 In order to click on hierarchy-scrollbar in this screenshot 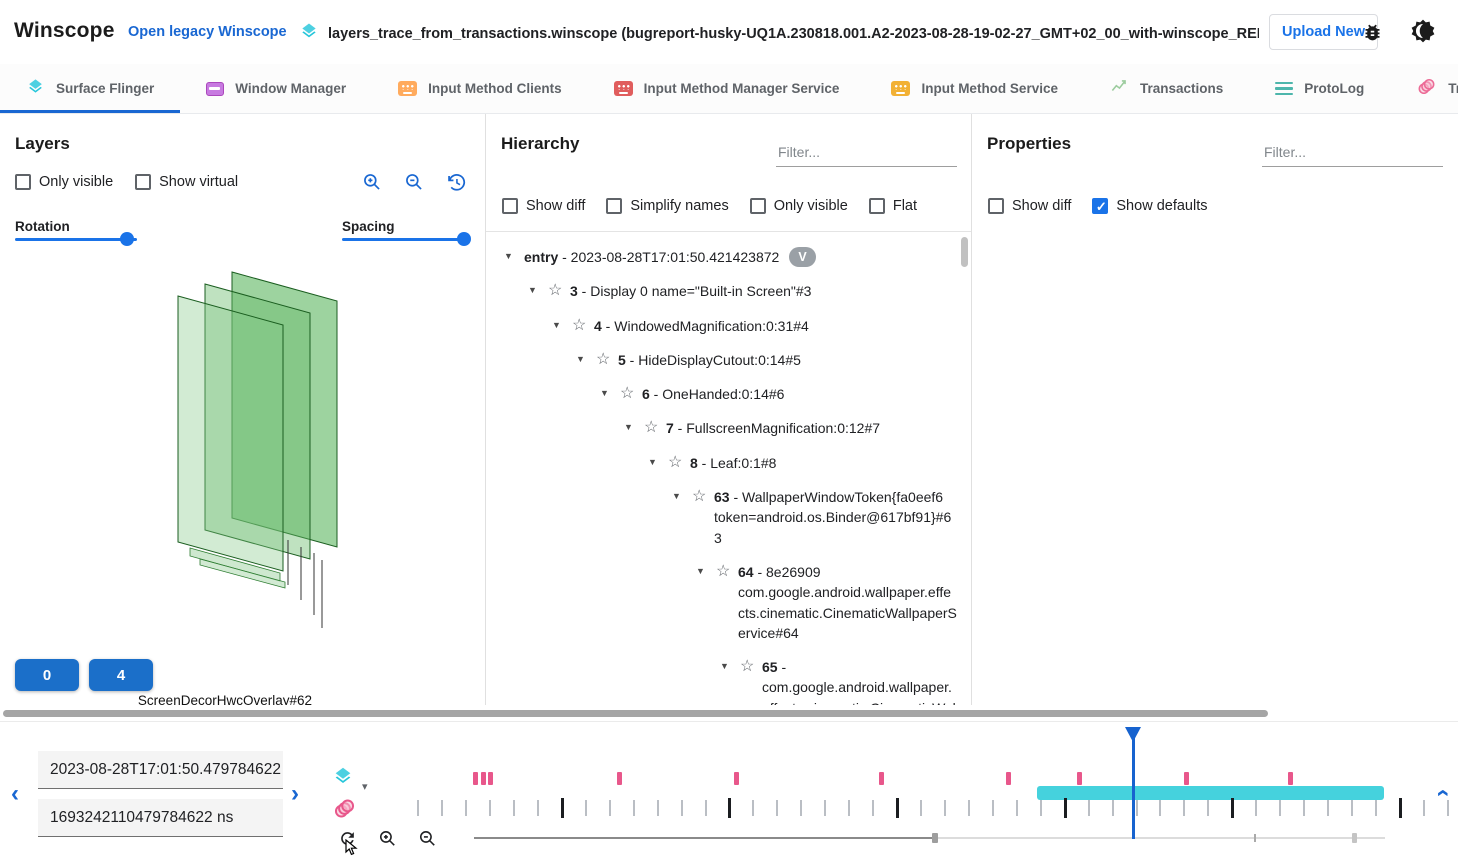, I will do `click(964, 252)`.